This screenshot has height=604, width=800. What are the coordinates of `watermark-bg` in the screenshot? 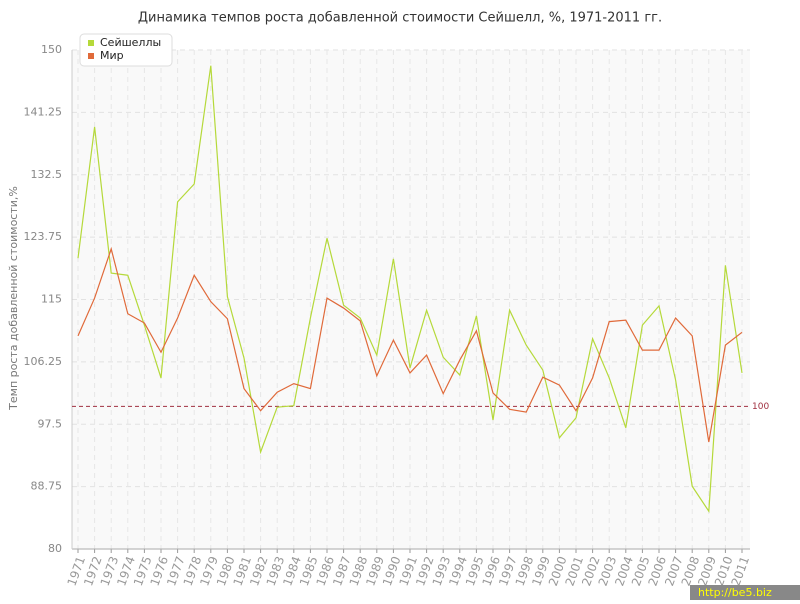 It's located at (745, 592).